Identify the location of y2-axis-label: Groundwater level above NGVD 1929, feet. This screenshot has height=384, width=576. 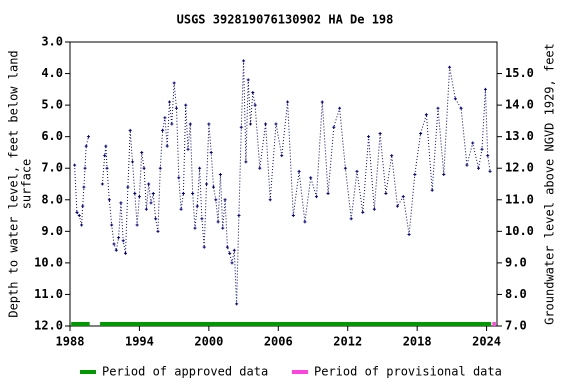
(550, 184).